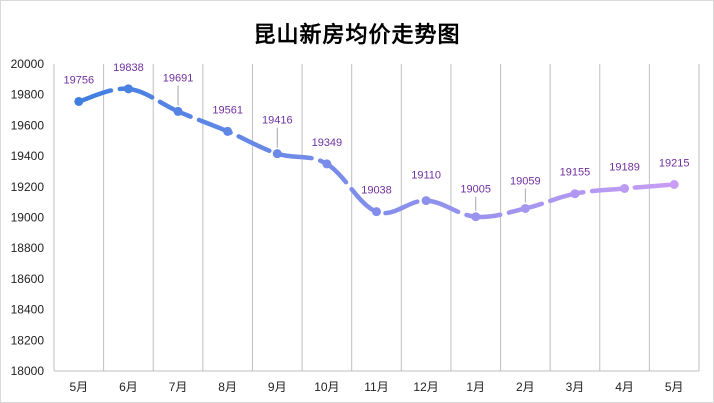 This screenshot has width=714, height=403. Describe the element at coordinates (525, 387) in the screenshot. I see `x-tick-label: 2月` at that location.